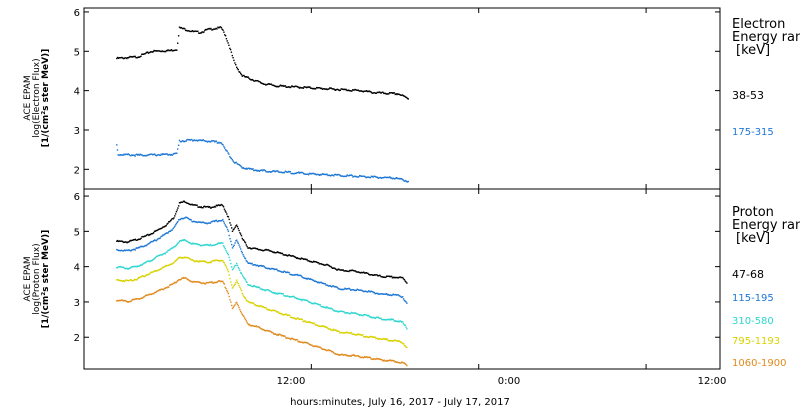 The height and width of the screenshot is (410, 800). Describe the element at coordinates (37, 97) in the screenshot. I see `electron-ylabel-line2: log(Electron Flux)` at that location.